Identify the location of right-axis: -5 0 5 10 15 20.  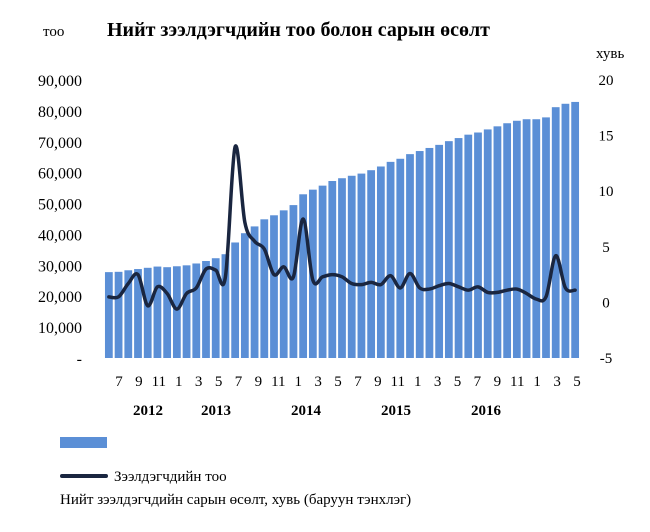
(606, 220).